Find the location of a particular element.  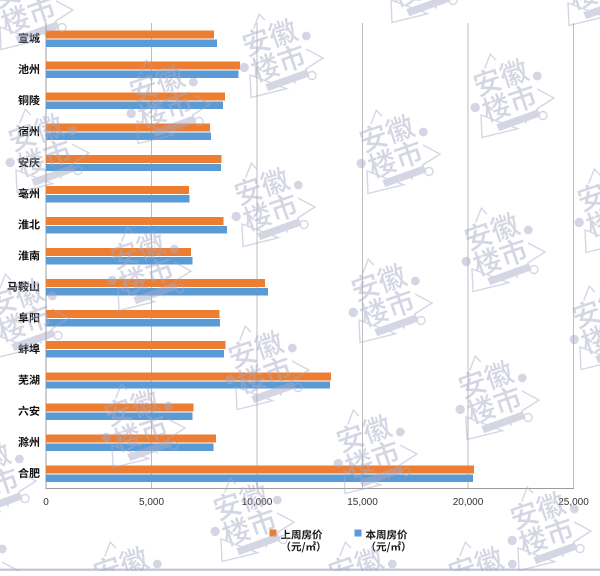

svg-text: 25,000 is located at coordinates (573, 502).